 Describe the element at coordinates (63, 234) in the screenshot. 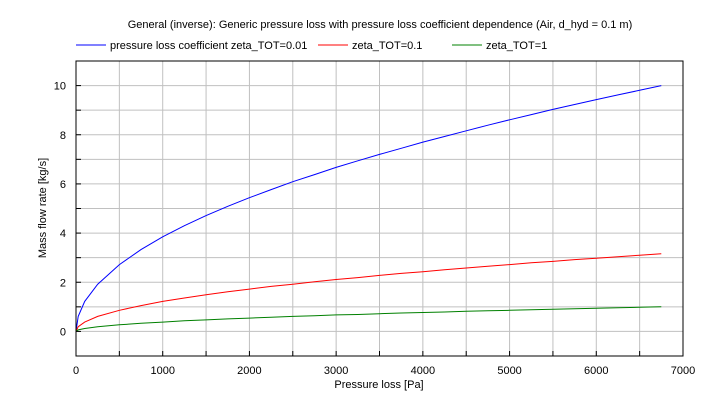

I see `y-tick-label: 4` at that location.